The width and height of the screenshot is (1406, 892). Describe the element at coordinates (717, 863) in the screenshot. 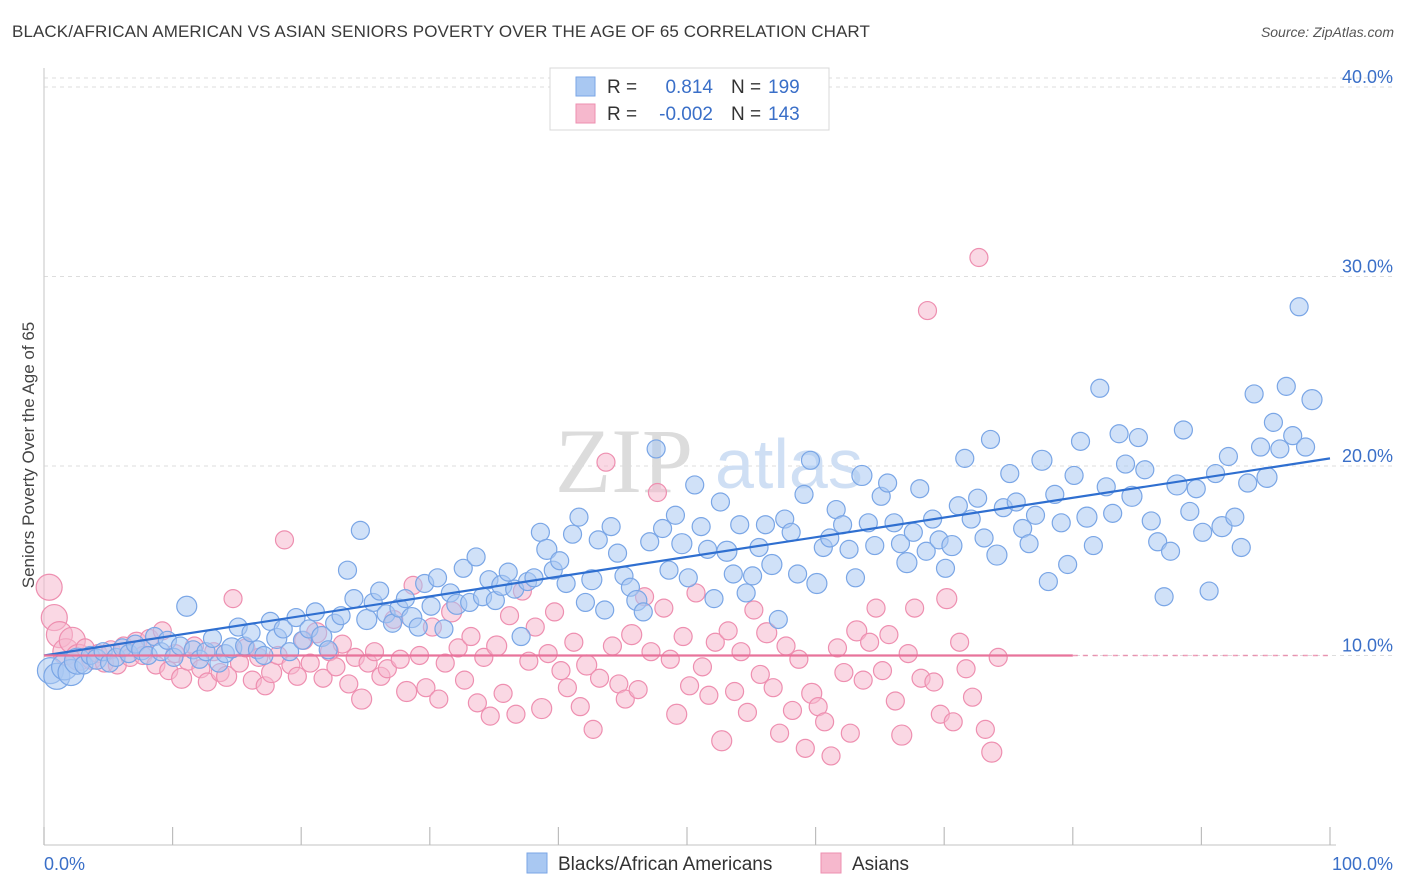

I see `legend: Blacks/African Americans Asians` at that location.